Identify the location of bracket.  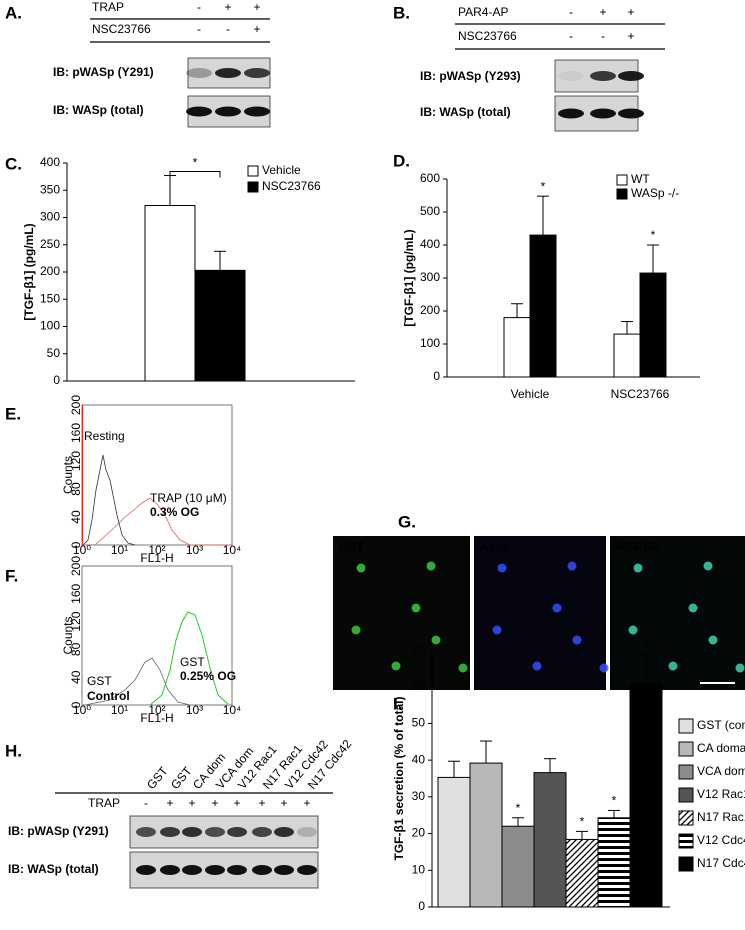
(195, 174).